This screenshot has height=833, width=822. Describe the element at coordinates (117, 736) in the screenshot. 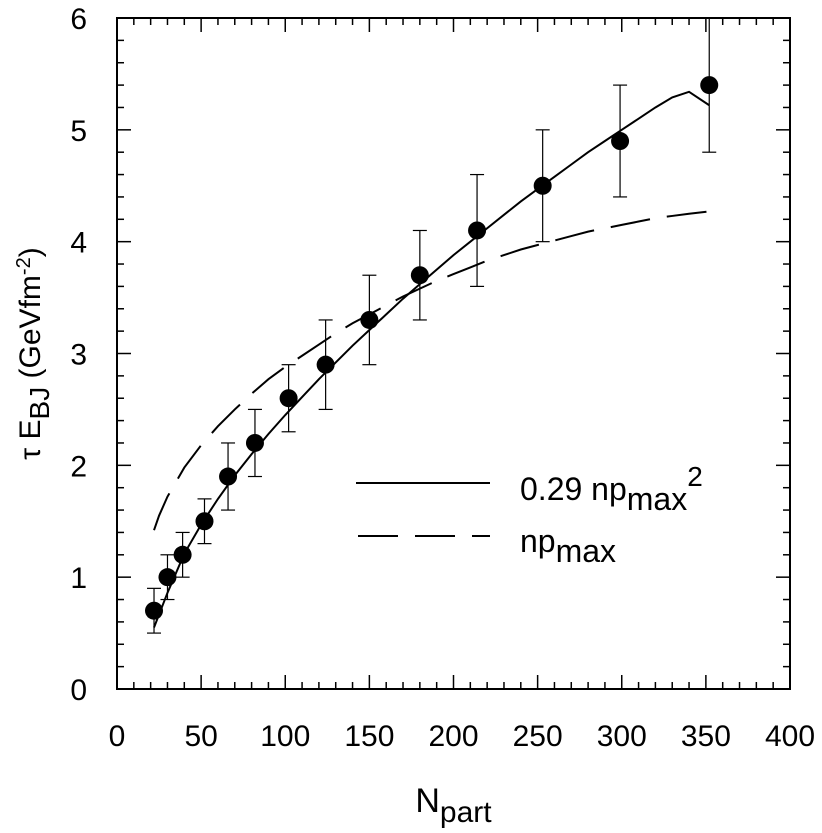

I see `x-tick-label: 0` at that location.